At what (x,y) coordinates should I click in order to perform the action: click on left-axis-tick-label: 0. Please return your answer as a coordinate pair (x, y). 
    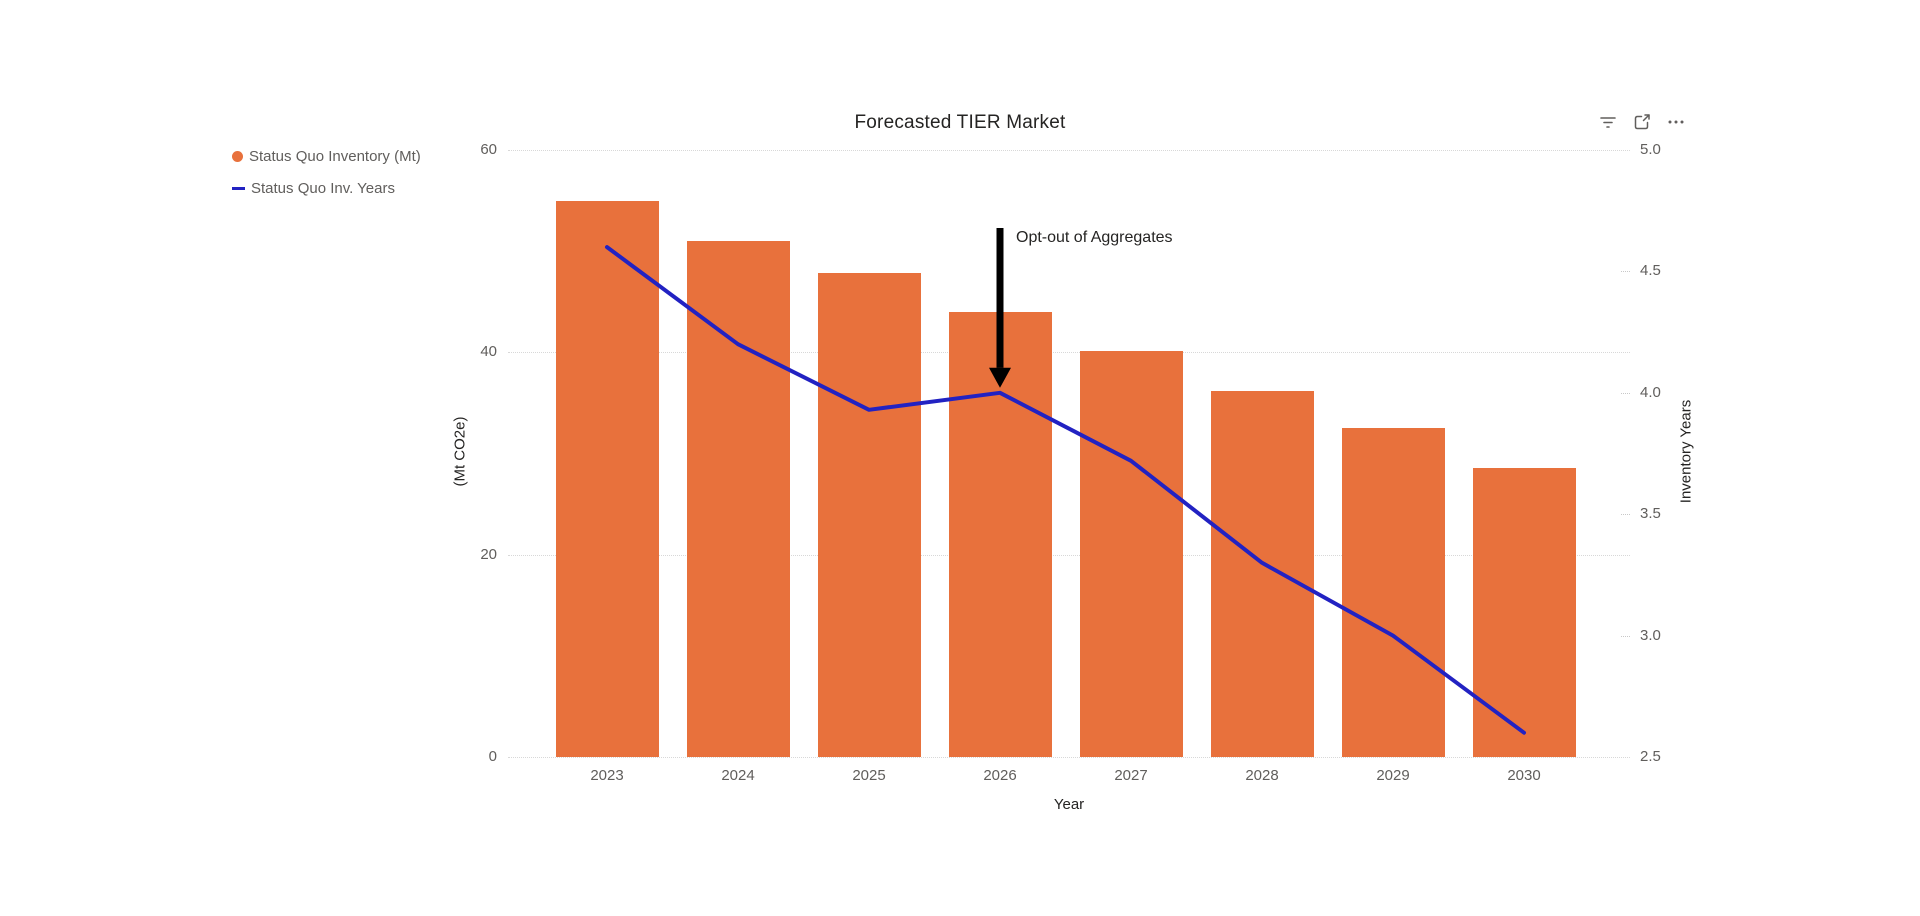
    Looking at the image, I should click on (492, 756).